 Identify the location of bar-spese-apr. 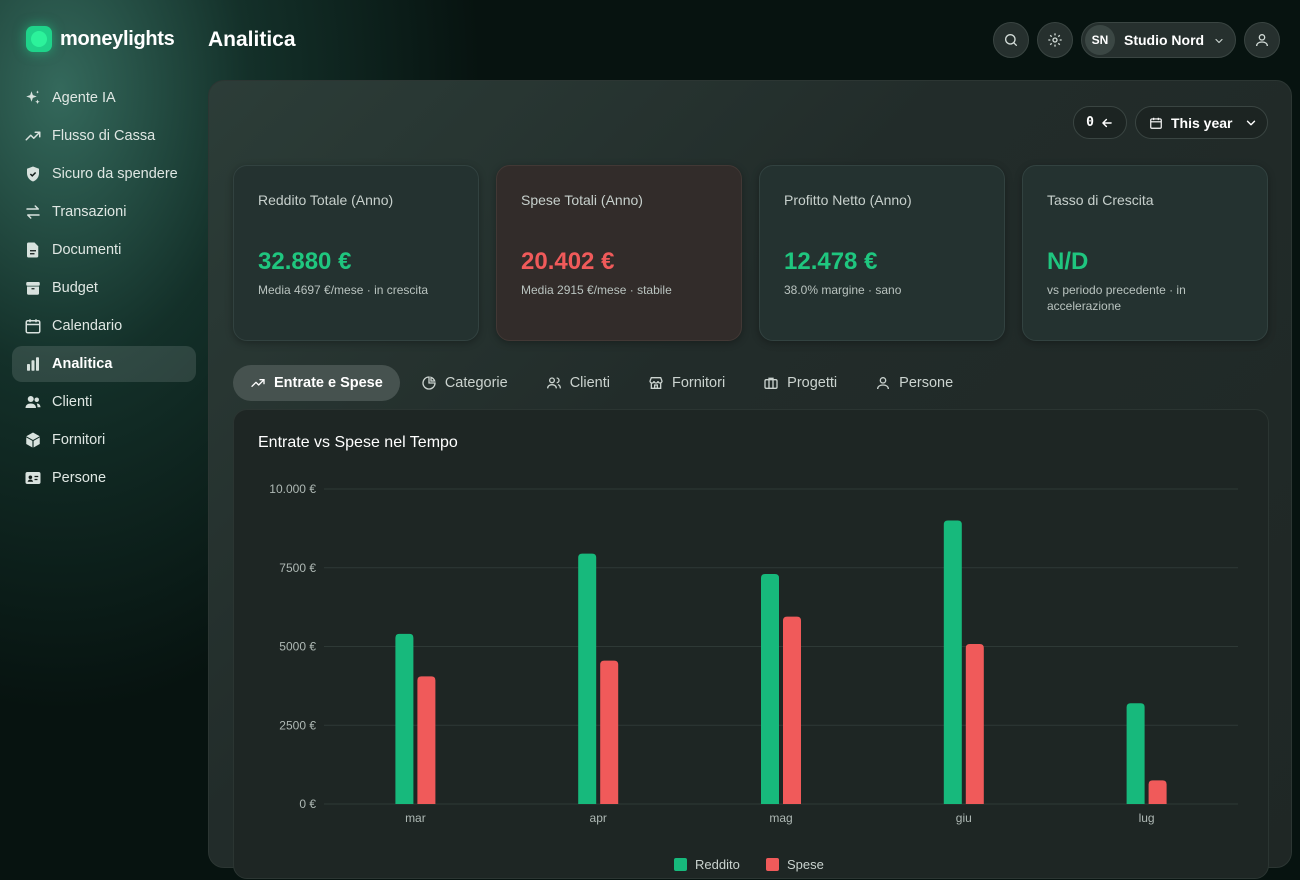
(609, 732).